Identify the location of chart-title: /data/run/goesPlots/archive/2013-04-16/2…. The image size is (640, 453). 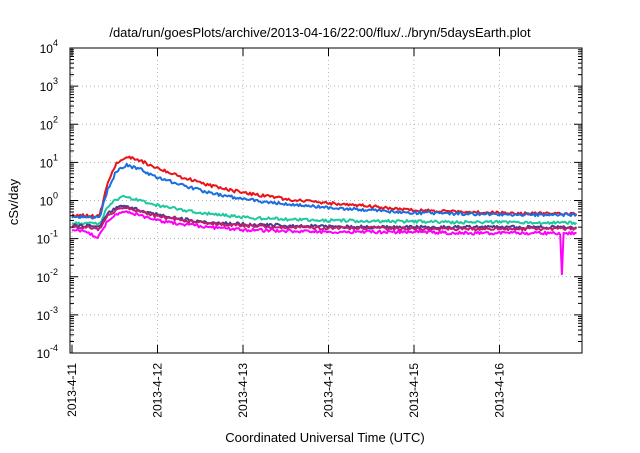
(320, 32).